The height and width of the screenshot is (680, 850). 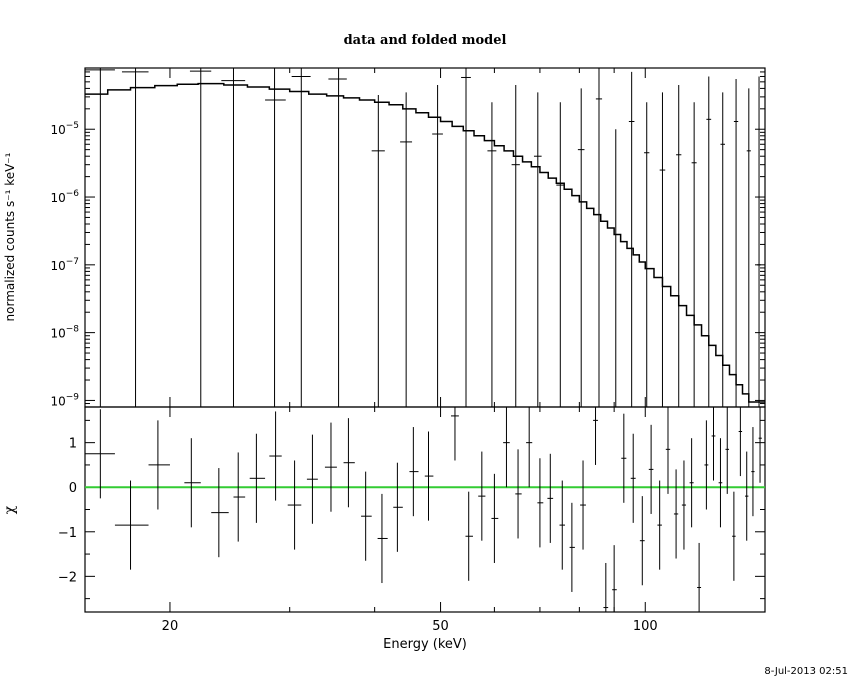 I want to click on top-y-axis-label: normalized counts s⁻¹ keV⁻¹, so click(x=10, y=236).